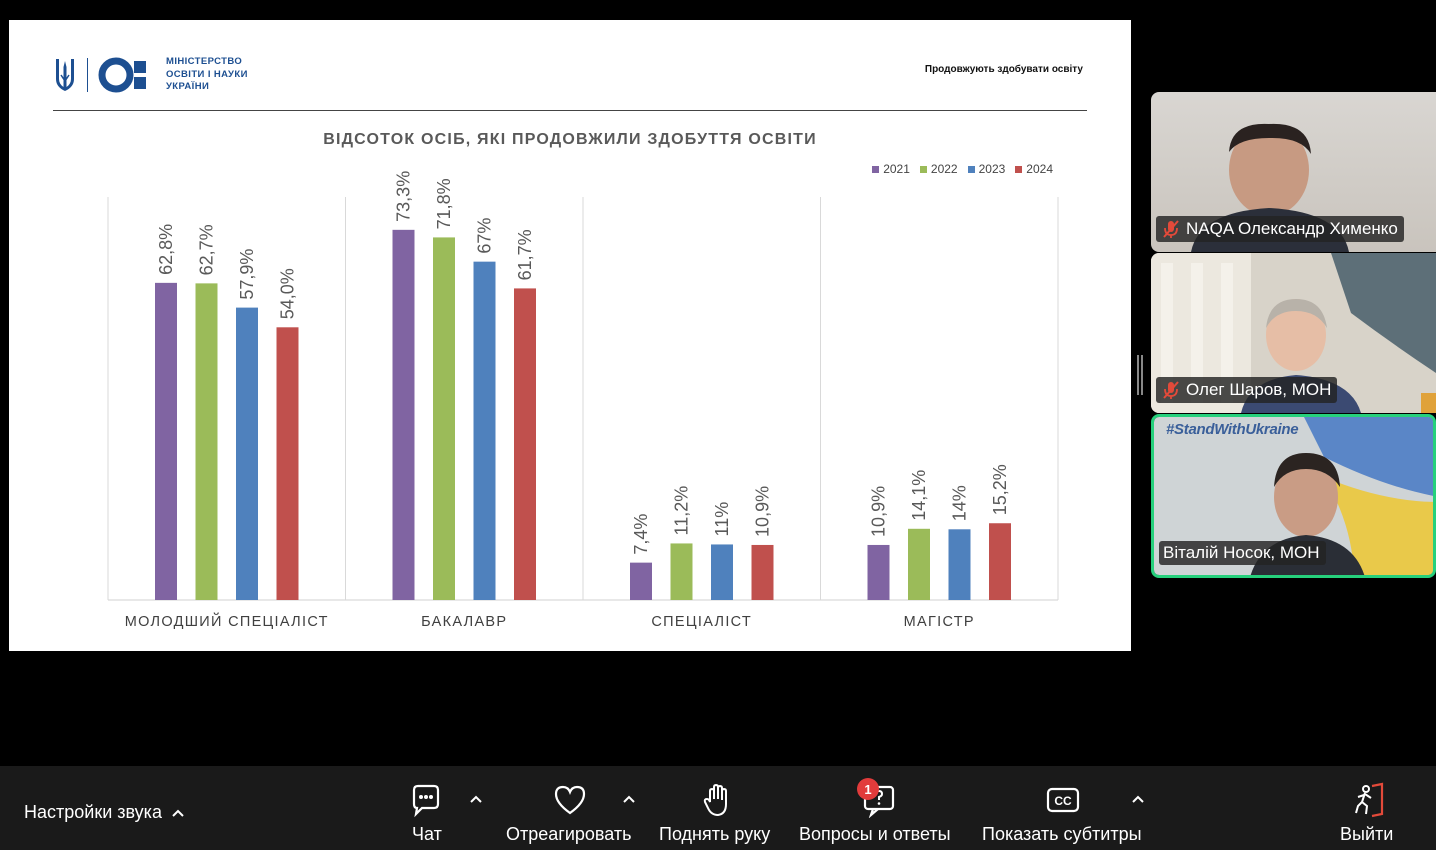 This screenshot has height=850, width=1436. What do you see at coordinates (87, 74) in the screenshot?
I see `logo-divider` at bounding box center [87, 74].